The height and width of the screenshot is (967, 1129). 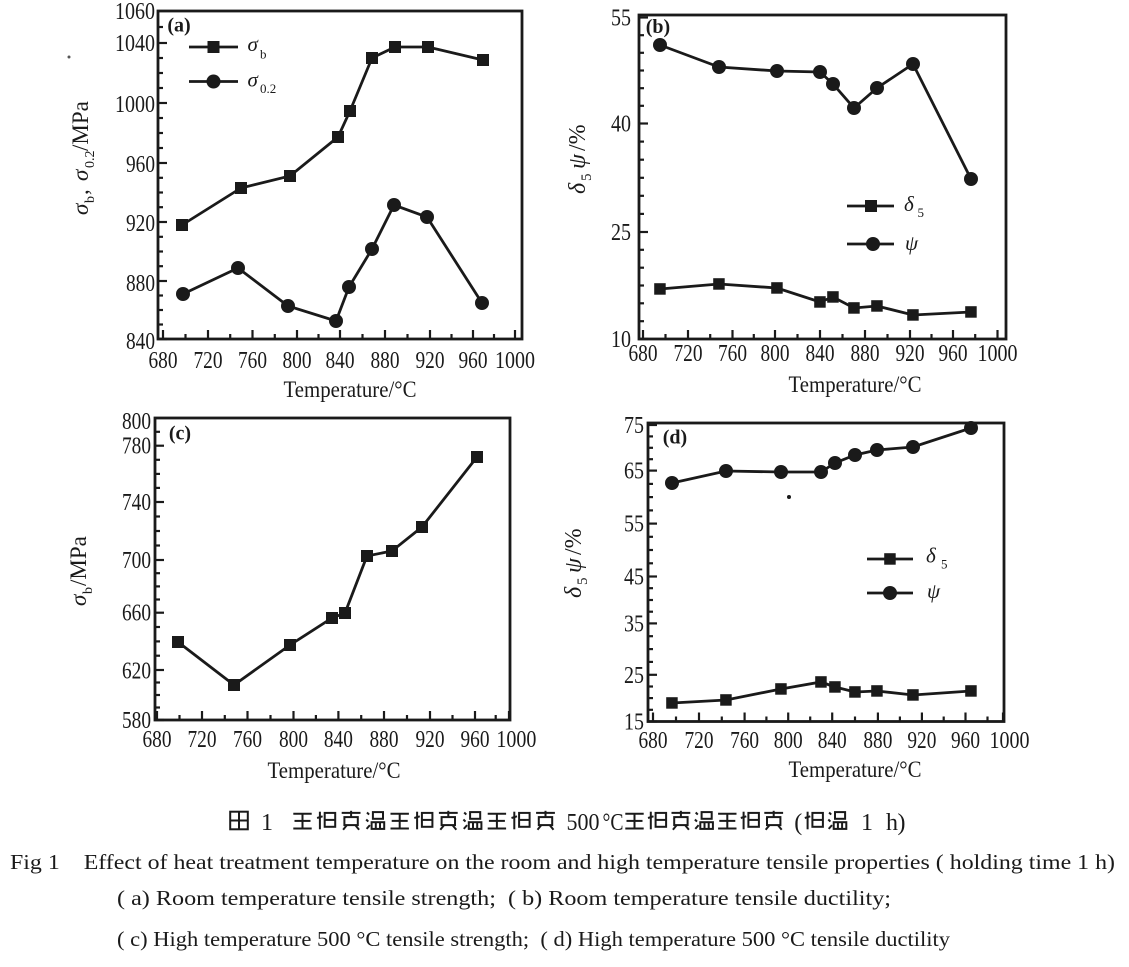 What do you see at coordinates (613, 823) in the screenshot?
I see `svg-text: °C` at bounding box center [613, 823].